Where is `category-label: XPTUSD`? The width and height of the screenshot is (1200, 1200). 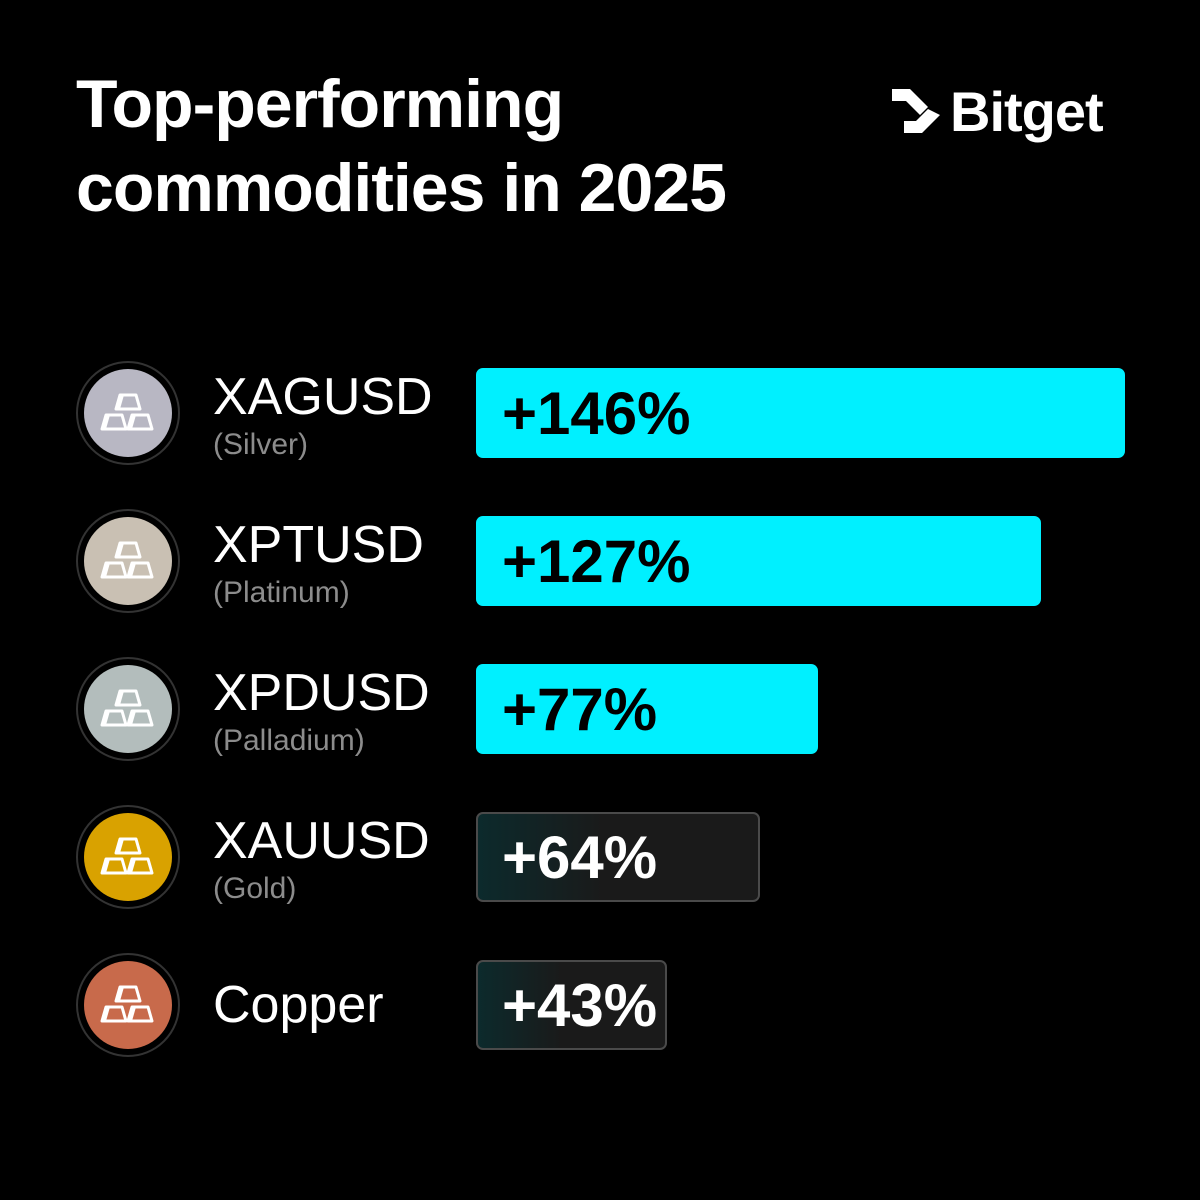
category-label: XPTUSD is located at coordinates (318, 545).